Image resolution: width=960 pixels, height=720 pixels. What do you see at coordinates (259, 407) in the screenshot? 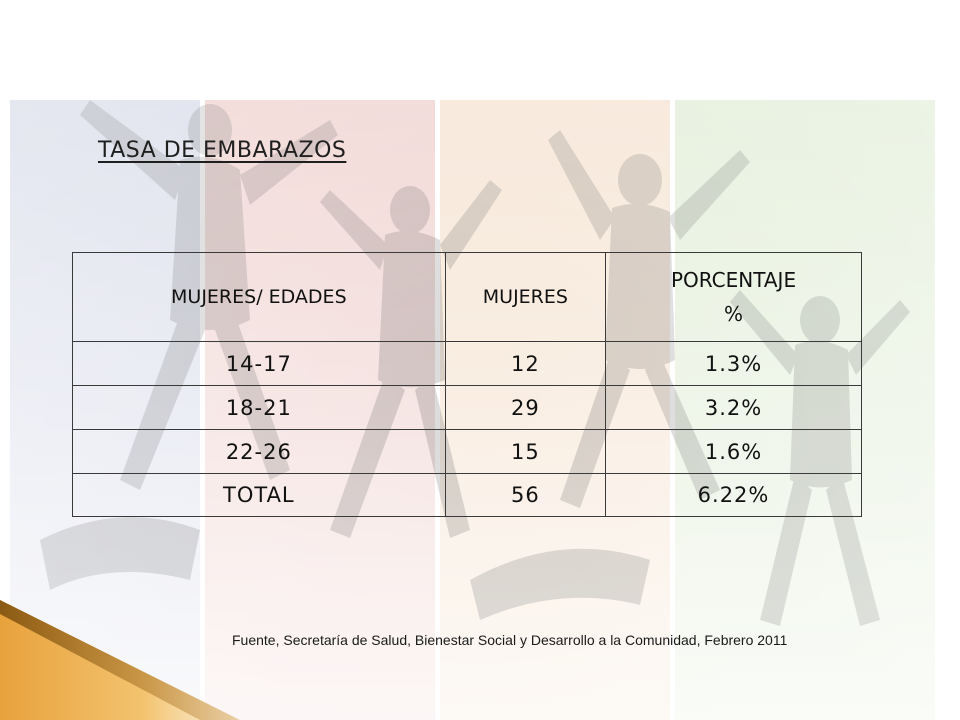
I see `cell-age-group: 18-21` at bounding box center [259, 407].